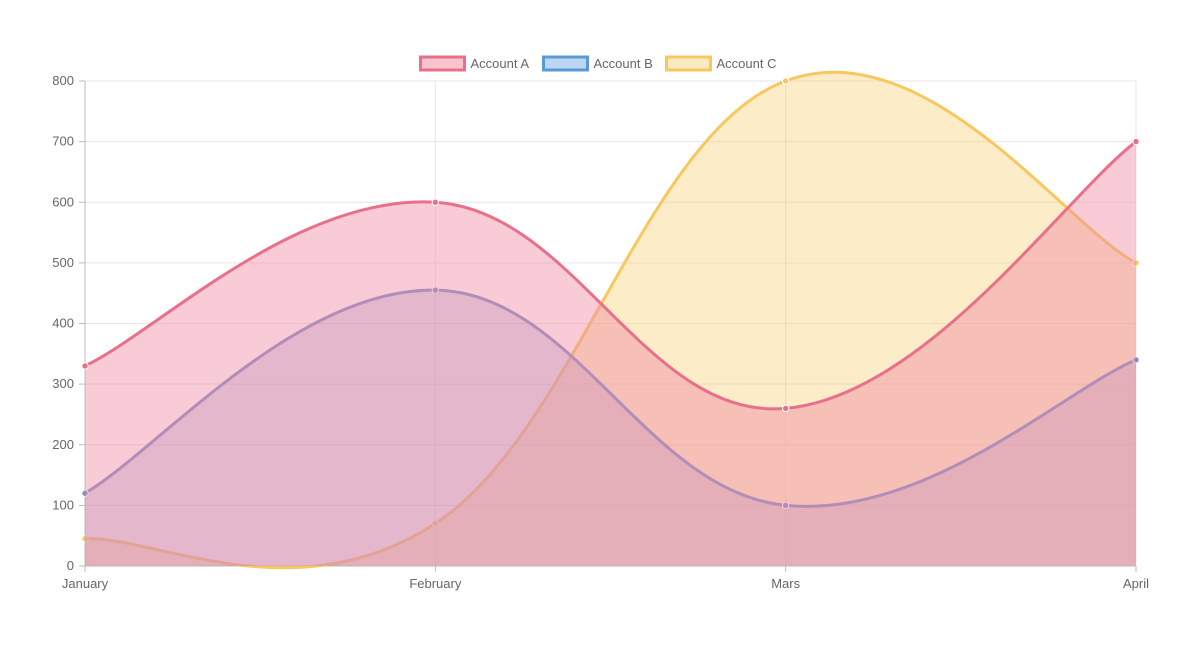 This screenshot has height=651, width=1200. What do you see at coordinates (63, 383) in the screenshot?
I see `y-tick-label: 300` at bounding box center [63, 383].